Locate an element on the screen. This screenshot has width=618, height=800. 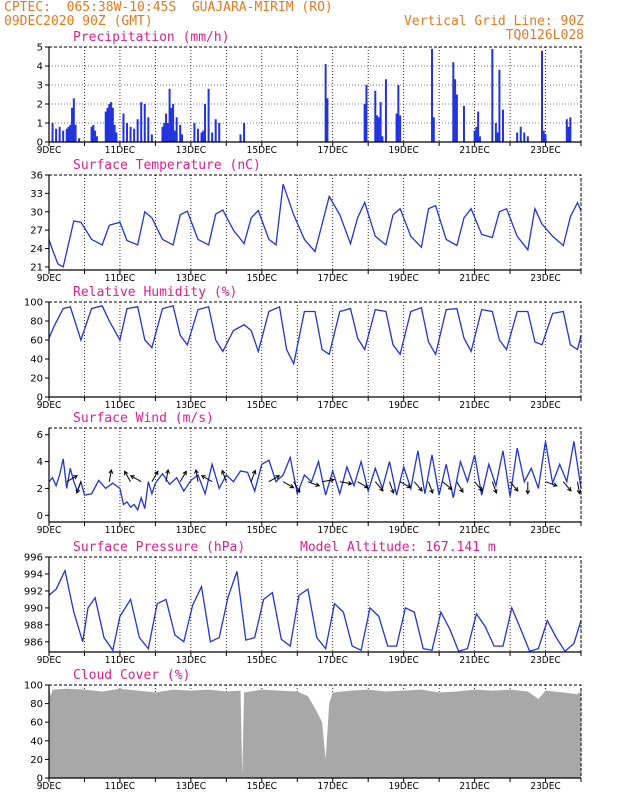
press-subtitle: Model Altitude: 167.141 m is located at coordinates (398, 547).